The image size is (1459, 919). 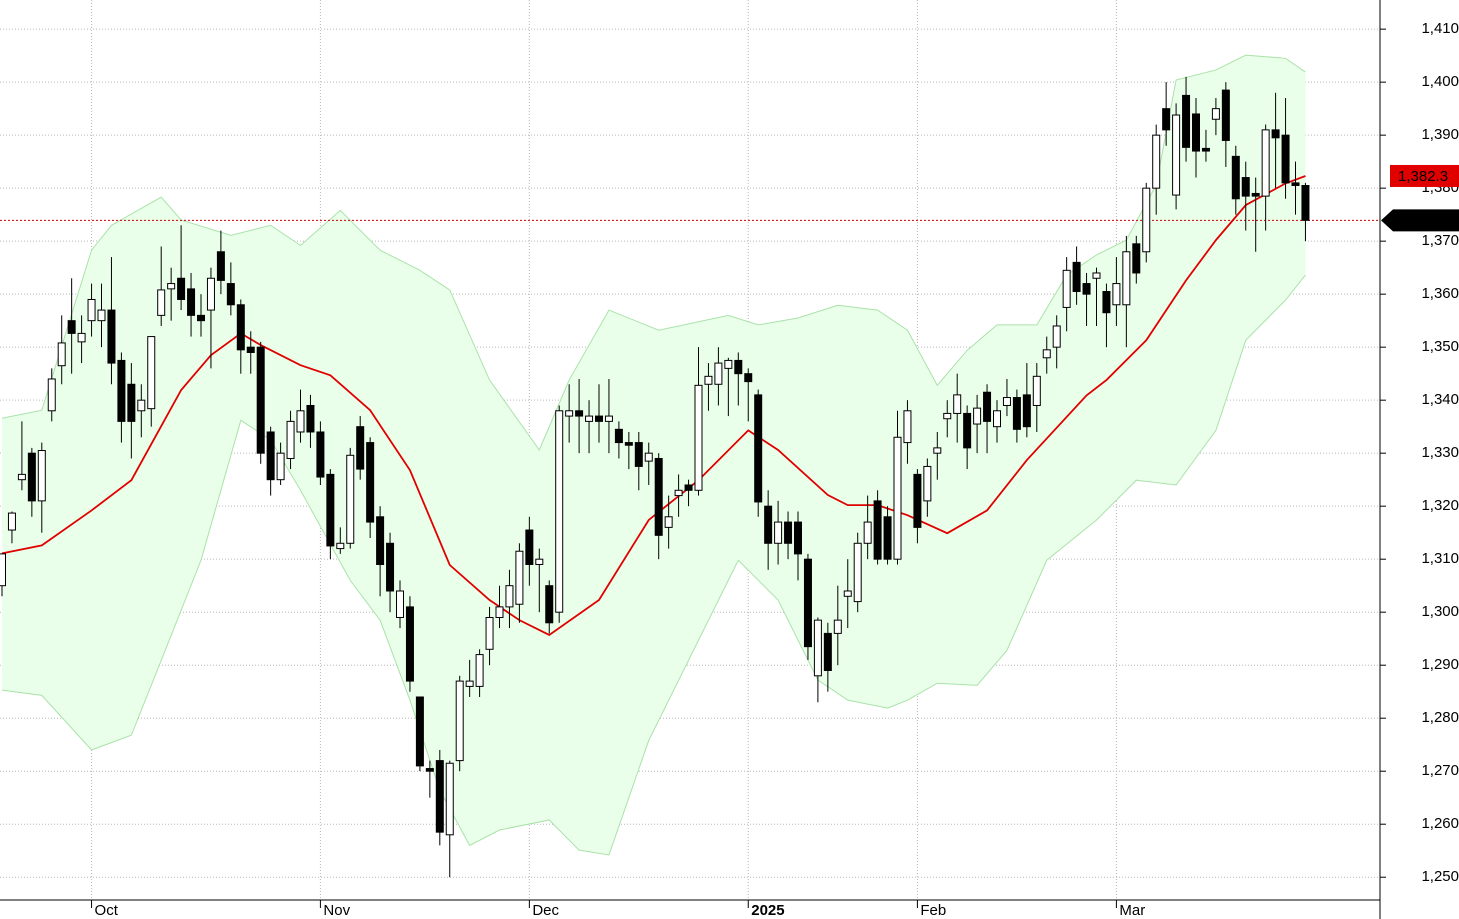 What do you see at coordinates (1440, 876) in the screenshot?
I see `y-tick-label: 1,250` at bounding box center [1440, 876].